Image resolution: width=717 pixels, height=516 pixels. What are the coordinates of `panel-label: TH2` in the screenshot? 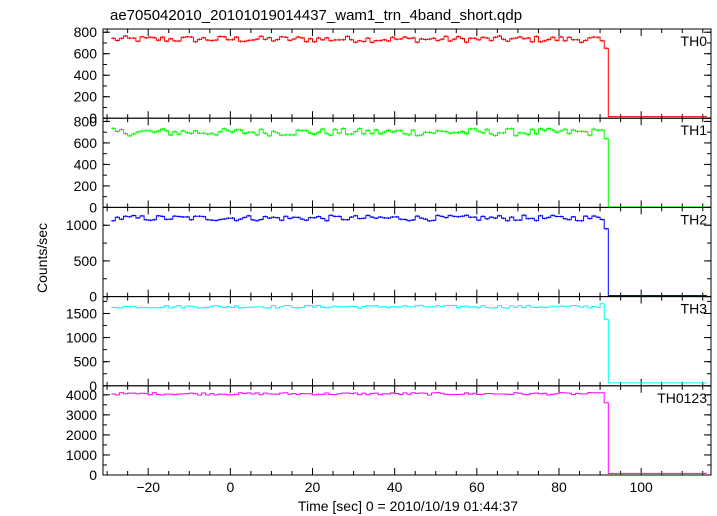 It's located at (694, 219).